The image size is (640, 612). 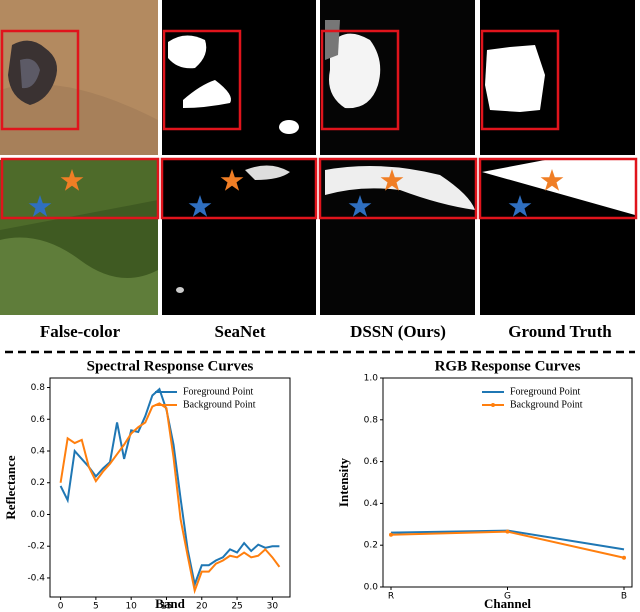 I want to click on x-tick-label: G, so click(x=507, y=597).